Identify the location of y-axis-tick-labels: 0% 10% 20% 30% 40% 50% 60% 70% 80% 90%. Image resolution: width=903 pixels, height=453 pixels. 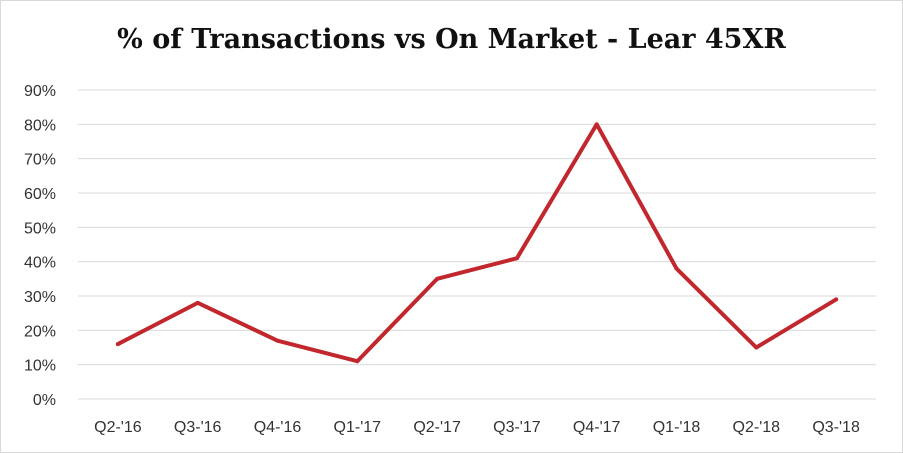
(40, 246).